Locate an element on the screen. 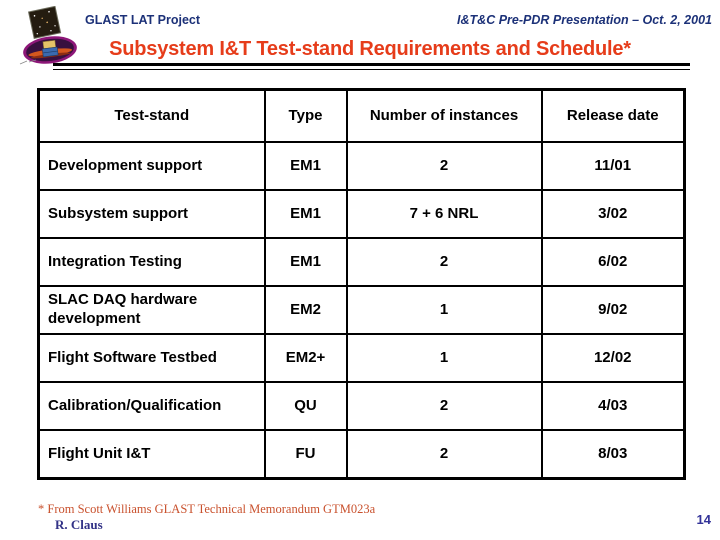 This screenshot has height=540, width=720. cell-release-date: 9/02 is located at coordinates (613, 310).